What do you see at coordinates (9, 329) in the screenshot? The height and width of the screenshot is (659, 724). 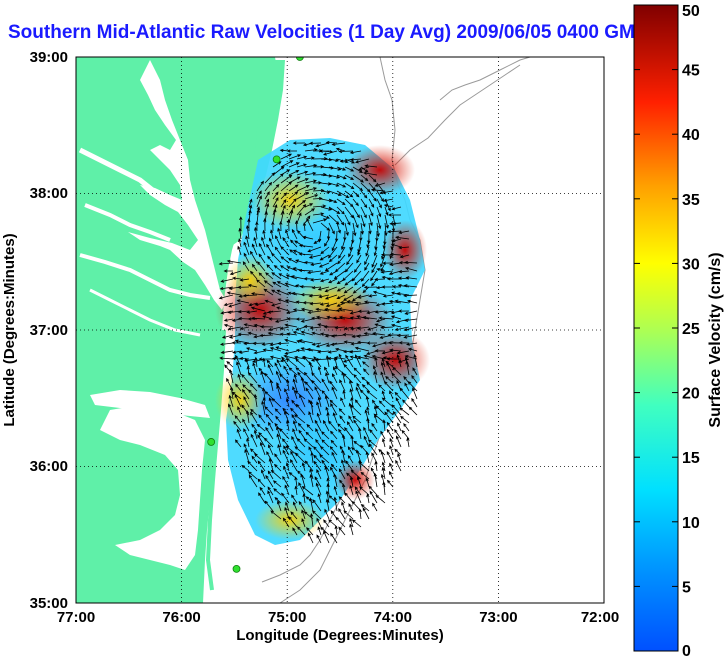 I see `y-axis-title: Latitude (Degrees:Minutes)` at bounding box center [9, 329].